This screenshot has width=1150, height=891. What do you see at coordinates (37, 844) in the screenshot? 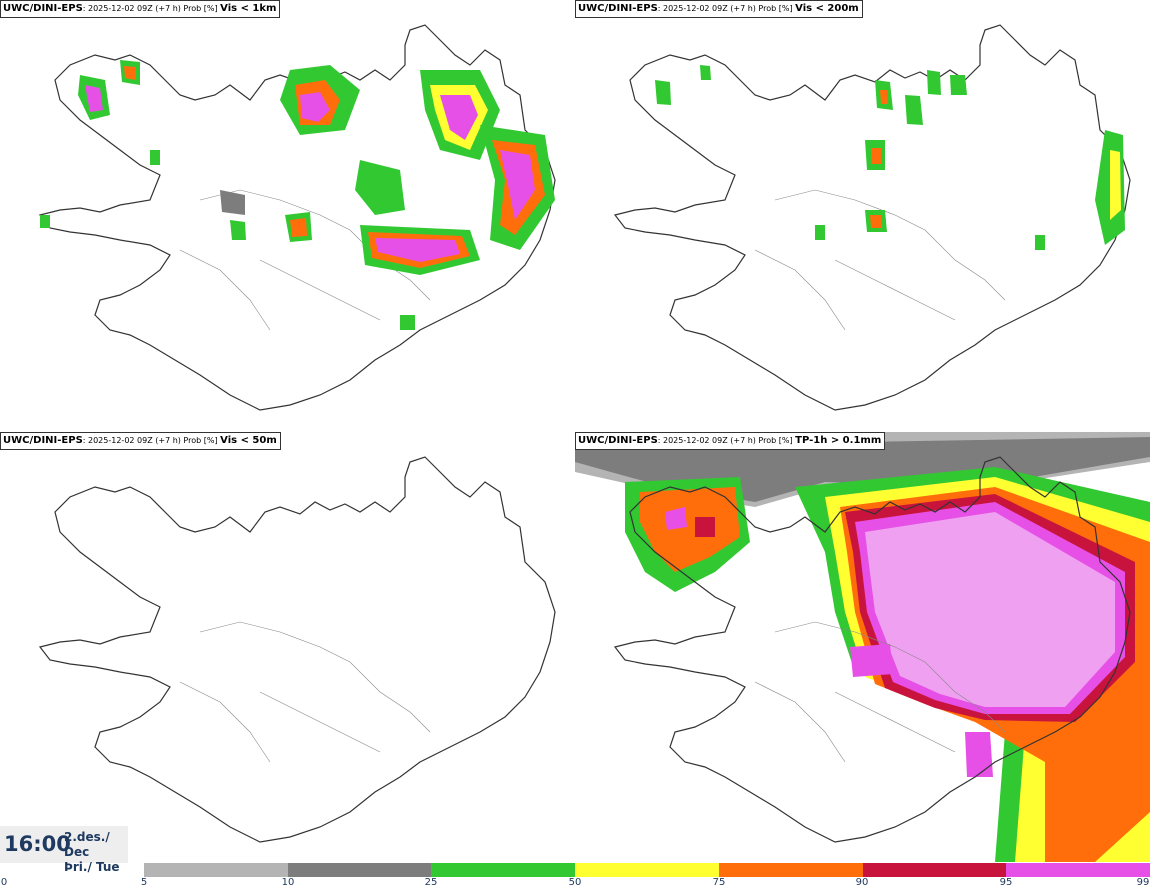
I see `valid-time-clock: 16:00` at bounding box center [37, 844].